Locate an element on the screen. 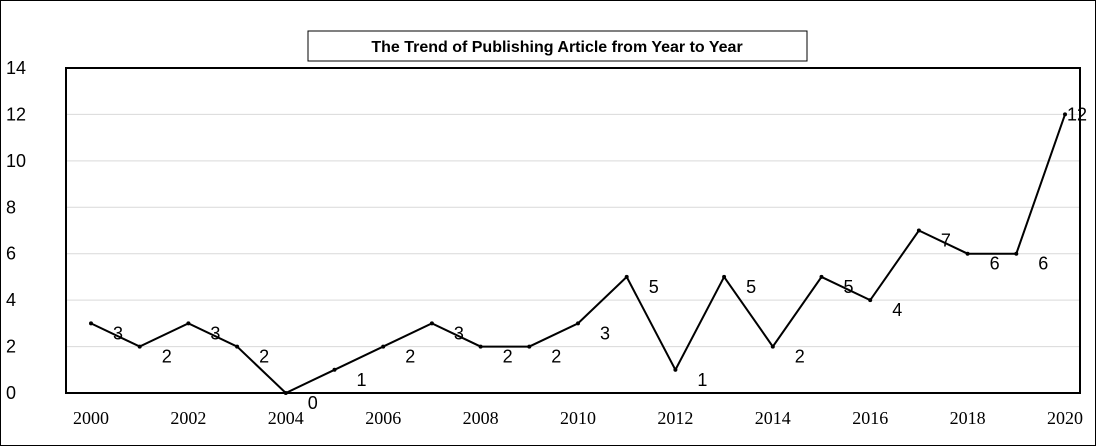 This screenshot has height=446, width=1096. x-tick-label: 2012 is located at coordinates (675, 418).